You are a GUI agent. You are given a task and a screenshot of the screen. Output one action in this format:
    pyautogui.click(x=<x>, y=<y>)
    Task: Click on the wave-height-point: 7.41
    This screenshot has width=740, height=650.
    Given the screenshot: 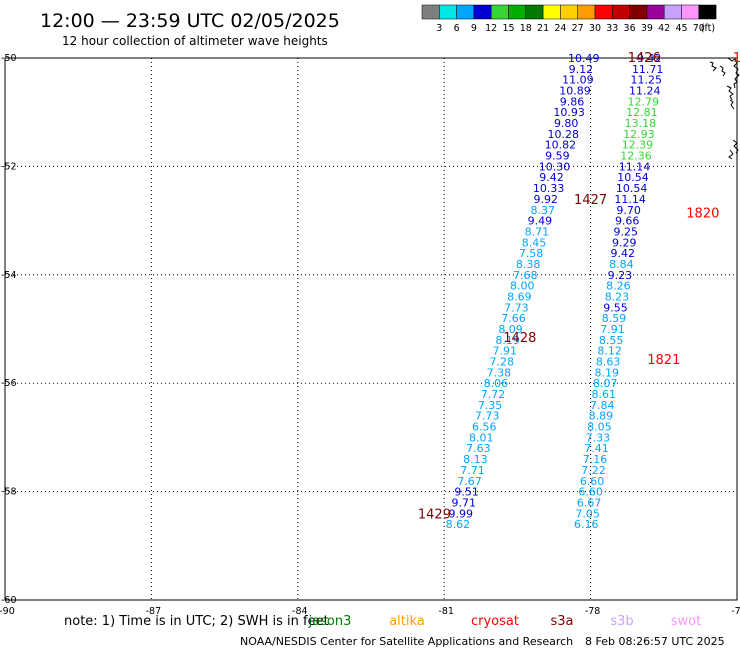 What is the action you would take?
    pyautogui.click(x=596, y=448)
    